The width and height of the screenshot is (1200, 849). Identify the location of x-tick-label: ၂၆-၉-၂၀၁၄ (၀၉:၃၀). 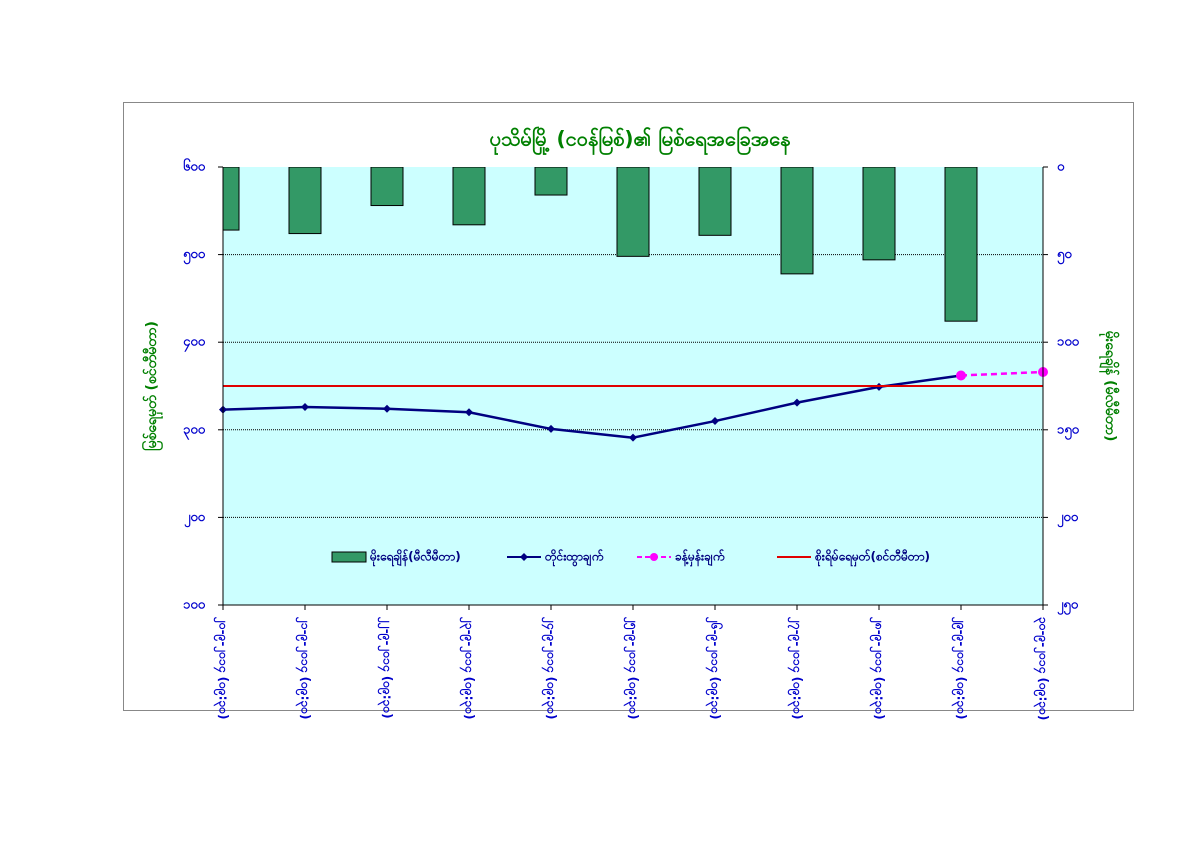
(715, 667).